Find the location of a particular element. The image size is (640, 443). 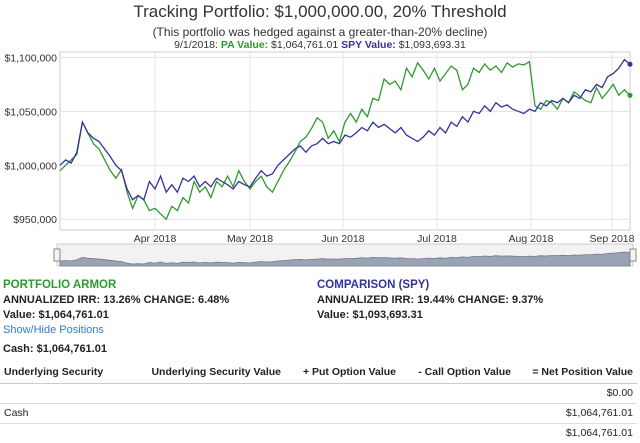

col-put-option: + Put Option Value is located at coordinates (342, 373).